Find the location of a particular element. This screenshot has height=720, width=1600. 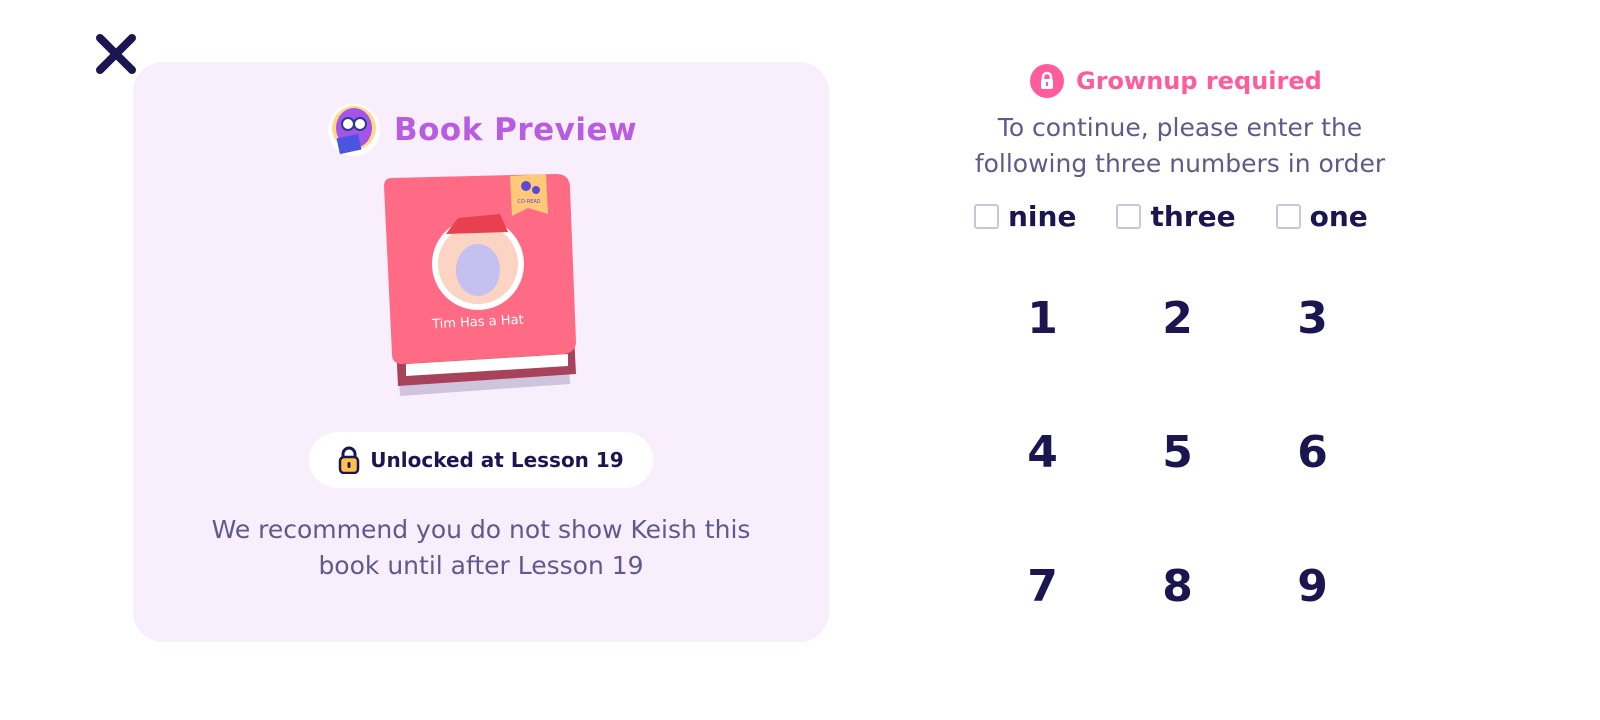

close-button is located at coordinates (116, 54).